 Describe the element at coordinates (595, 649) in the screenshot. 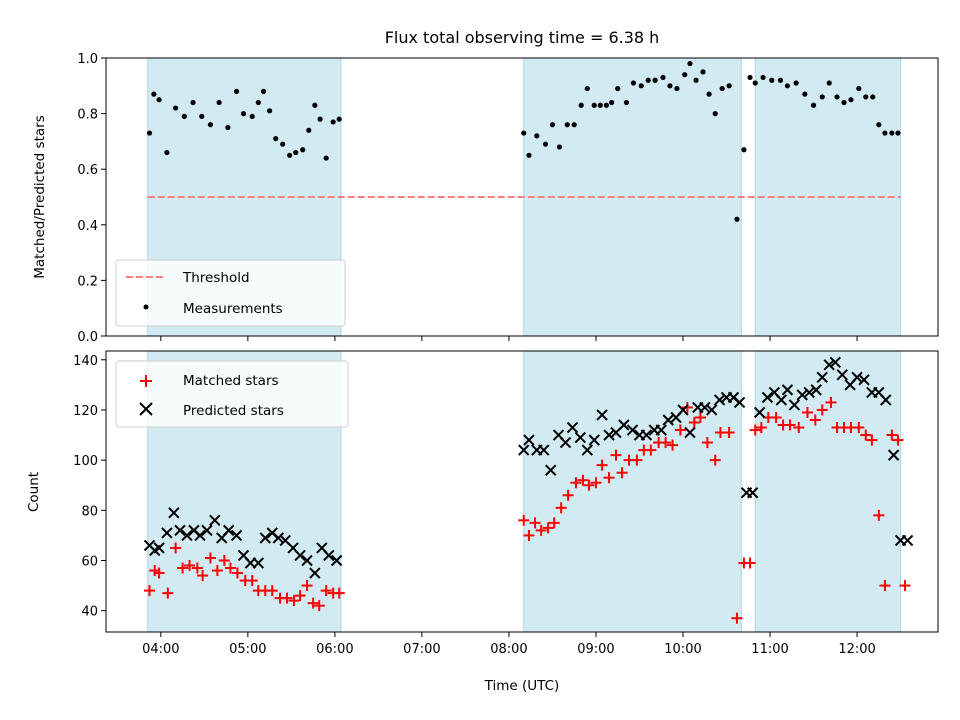

I see `x-tick-label: 09:00` at that location.